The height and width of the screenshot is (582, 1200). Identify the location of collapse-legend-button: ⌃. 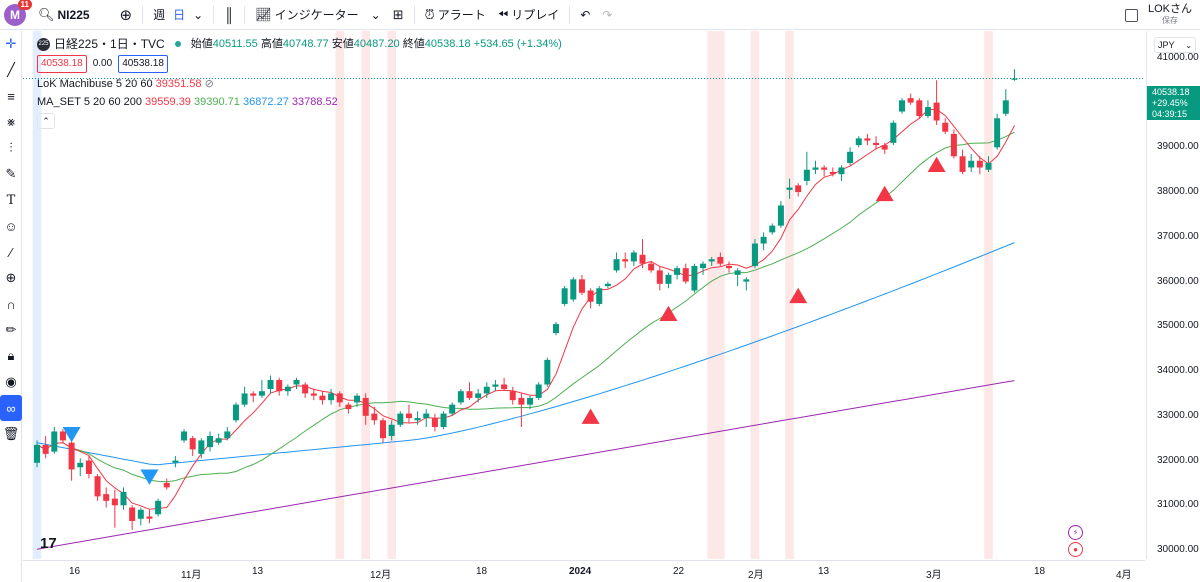
(46, 121).